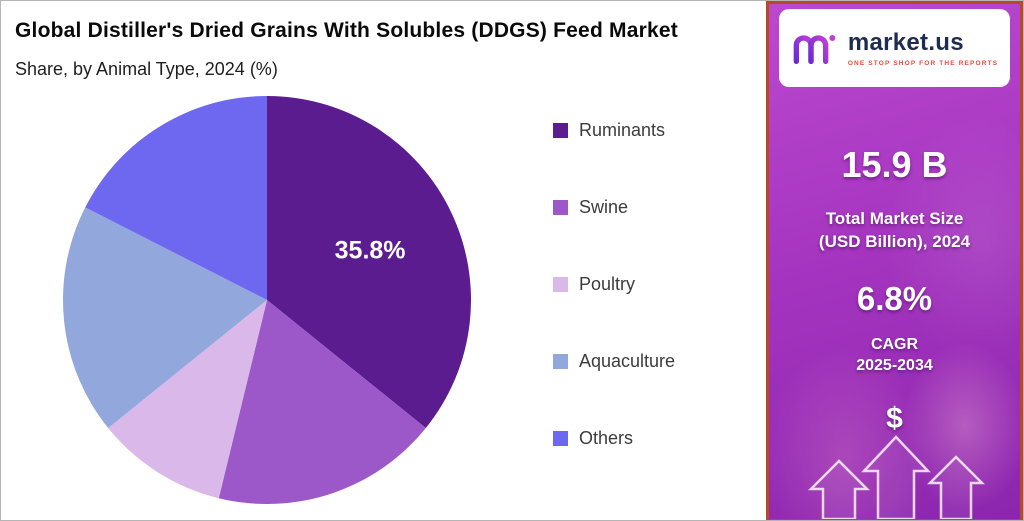 The height and width of the screenshot is (521, 1024). What do you see at coordinates (814, 49) in the screenshot?
I see `marketus-logo-icon` at bounding box center [814, 49].